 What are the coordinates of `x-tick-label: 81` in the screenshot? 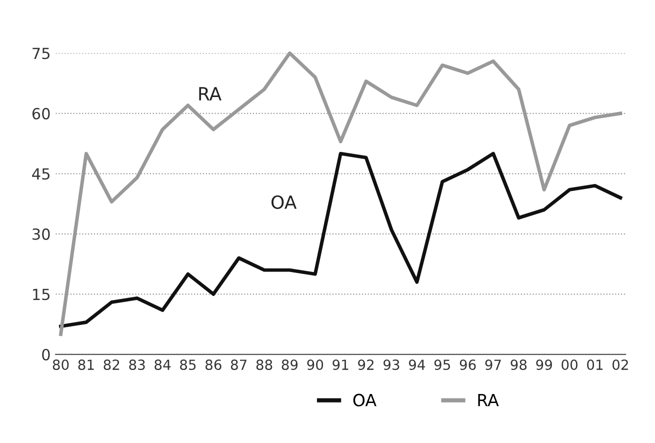 It's located at (86, 365).